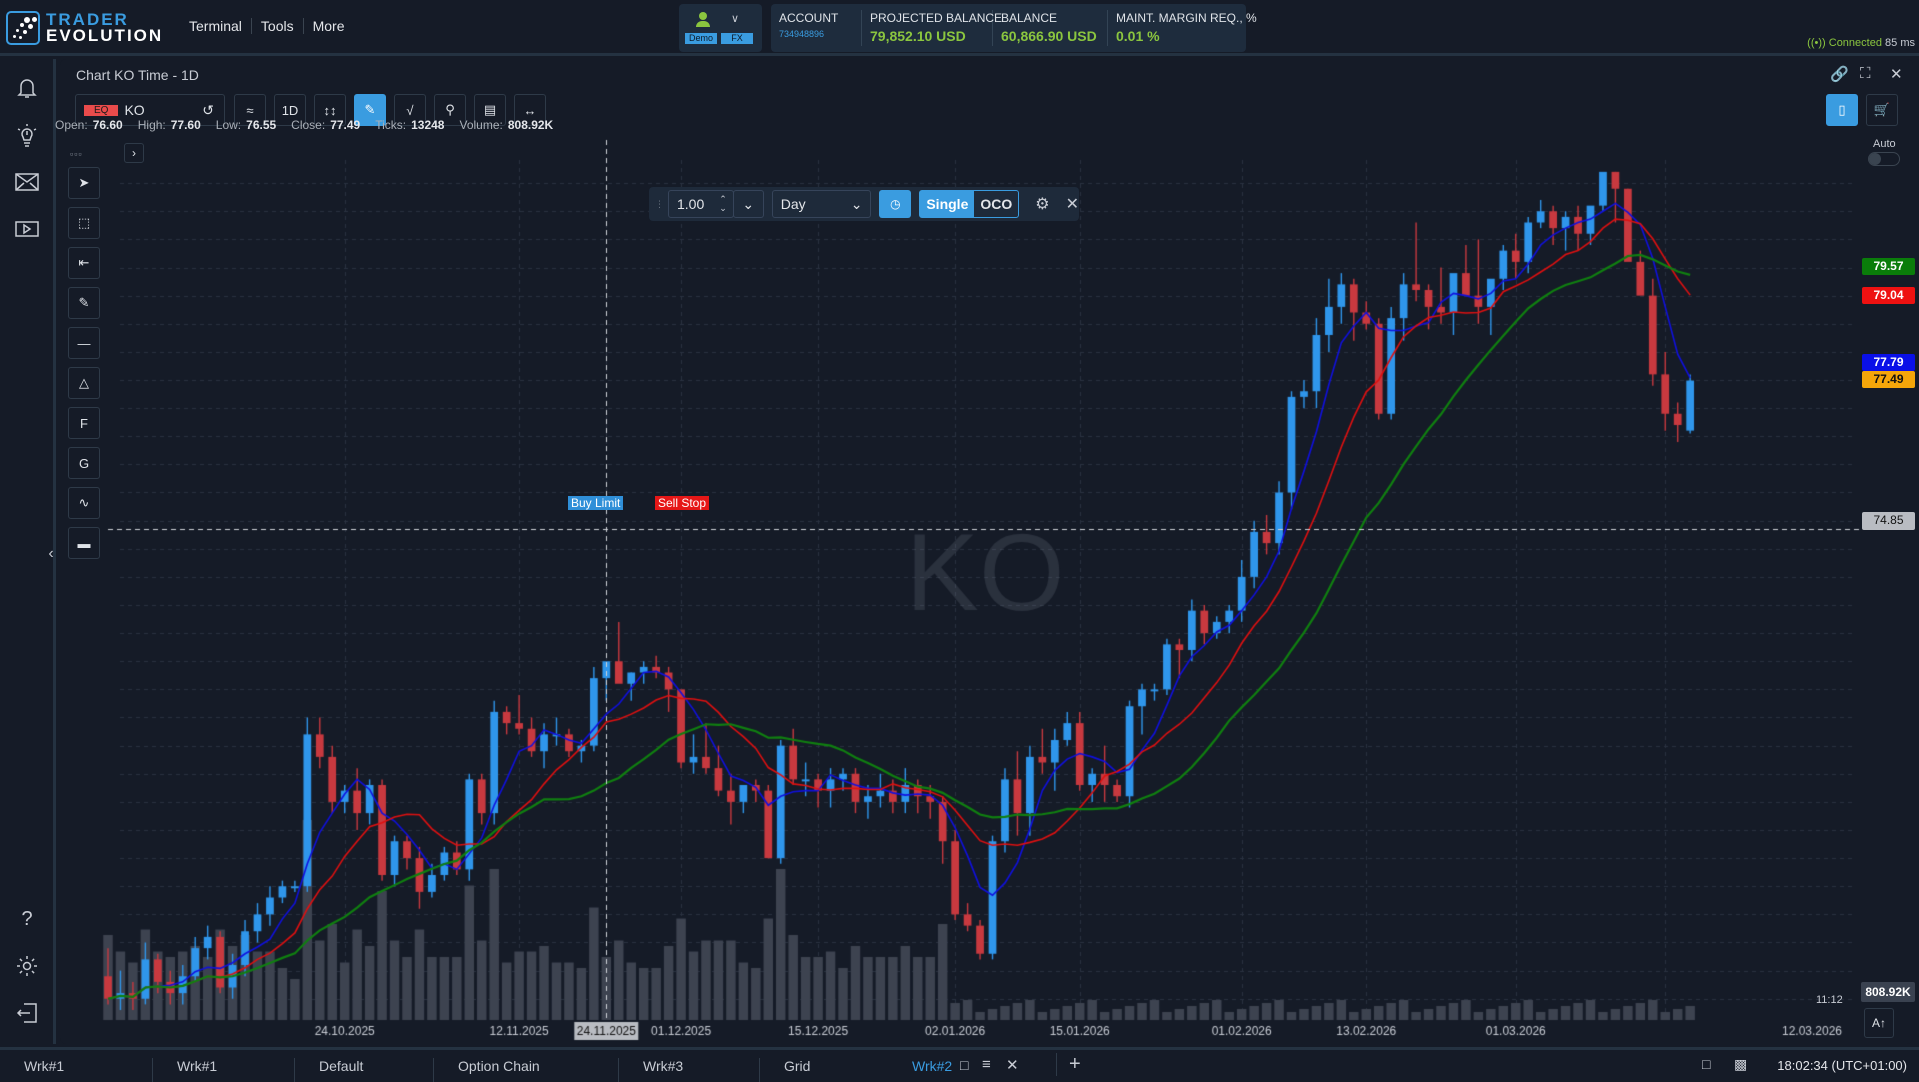 Image resolution: width=1919 pixels, height=1082 pixels. Describe the element at coordinates (216, 26) in the screenshot. I see `menu-terminal: Terminal` at that location.